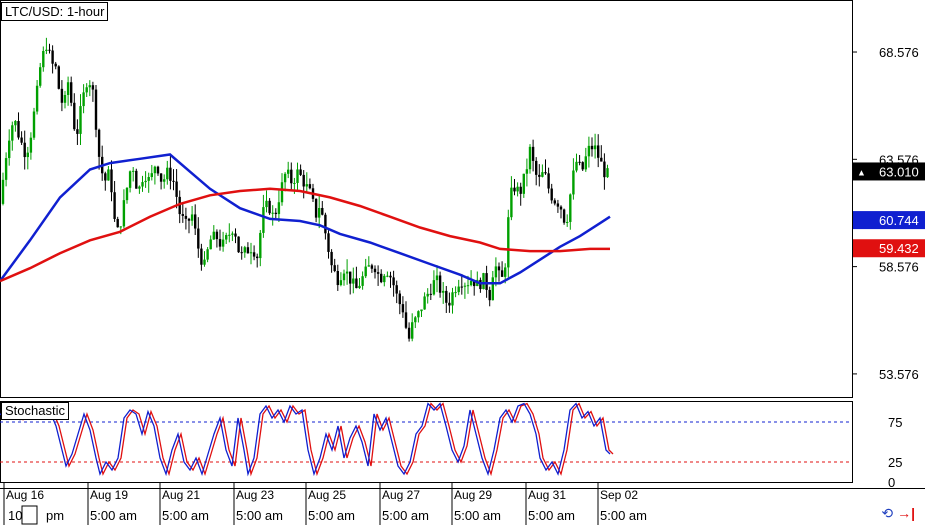 The width and height of the screenshot is (925, 525). What do you see at coordinates (899, 220) in the screenshot?
I see `price-badge-label: 60.744` at bounding box center [899, 220].